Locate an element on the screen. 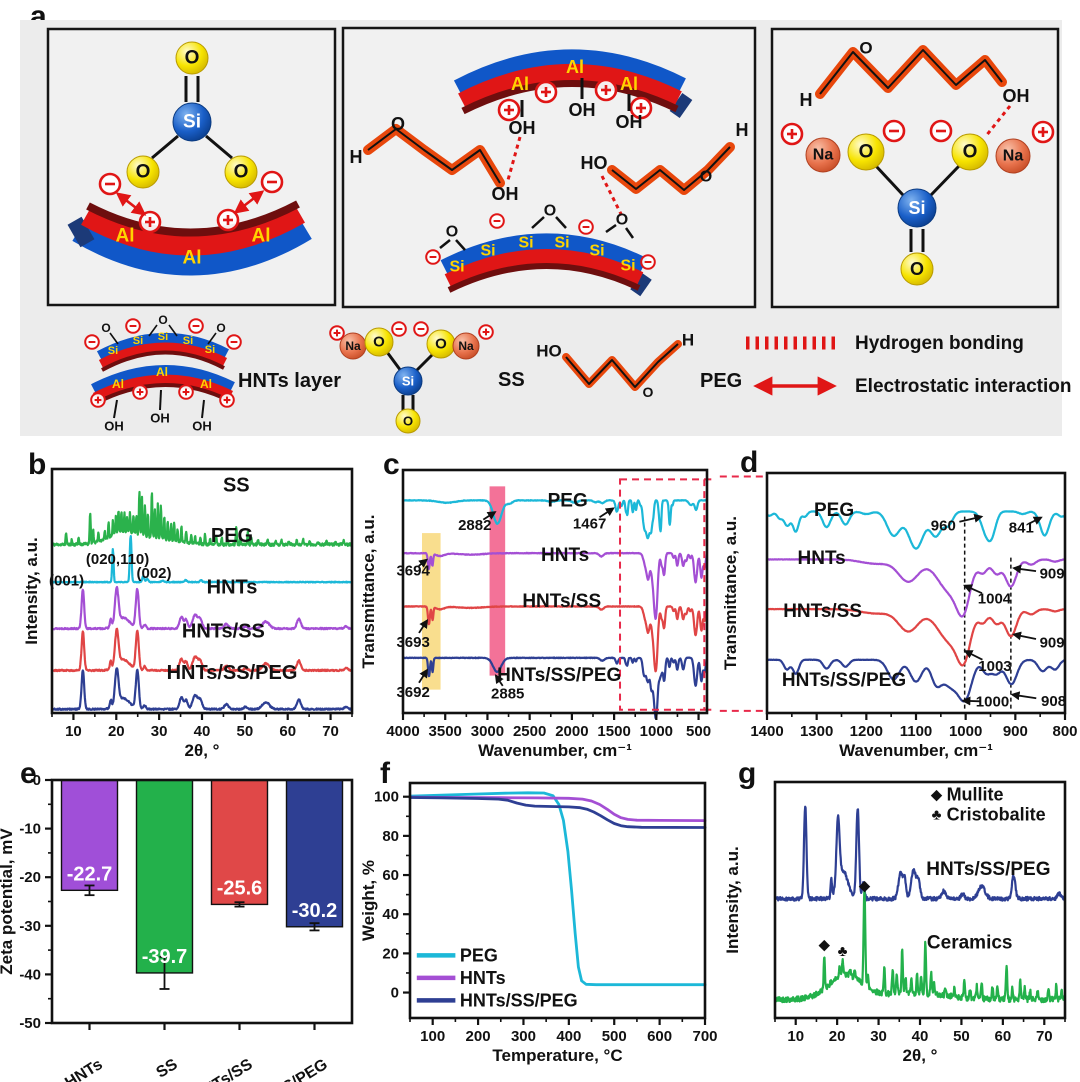 Image resolution: width=1080 pixels, height=1082 pixels. y-axis-title: Zeta potential, mV is located at coordinates (8, 901).